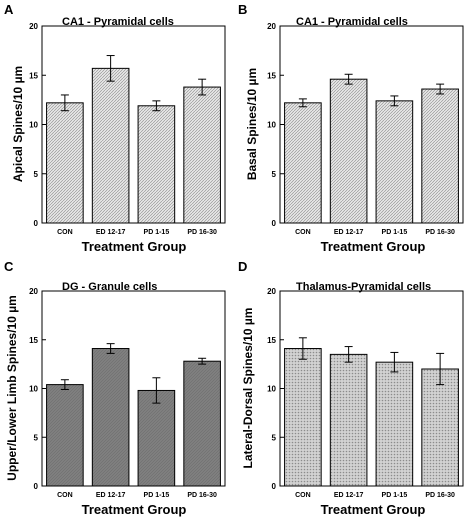  Describe the element at coordinates (9, 9) in the screenshot. I see `panel-letter: A` at that location.